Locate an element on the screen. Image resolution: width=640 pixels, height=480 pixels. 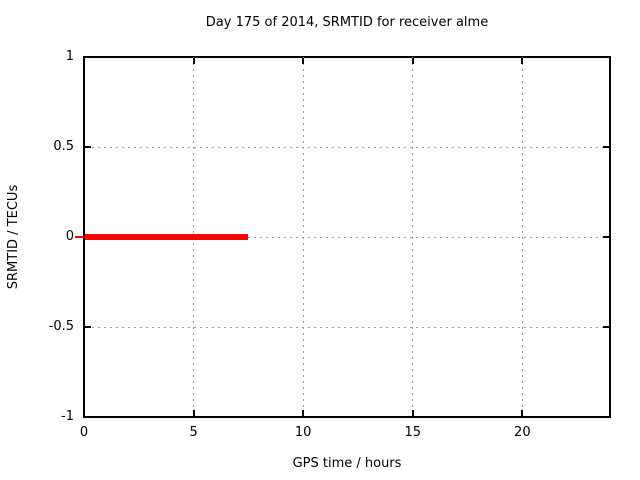
y-axis-label: SRMTID / TECUs is located at coordinates (13, 237).